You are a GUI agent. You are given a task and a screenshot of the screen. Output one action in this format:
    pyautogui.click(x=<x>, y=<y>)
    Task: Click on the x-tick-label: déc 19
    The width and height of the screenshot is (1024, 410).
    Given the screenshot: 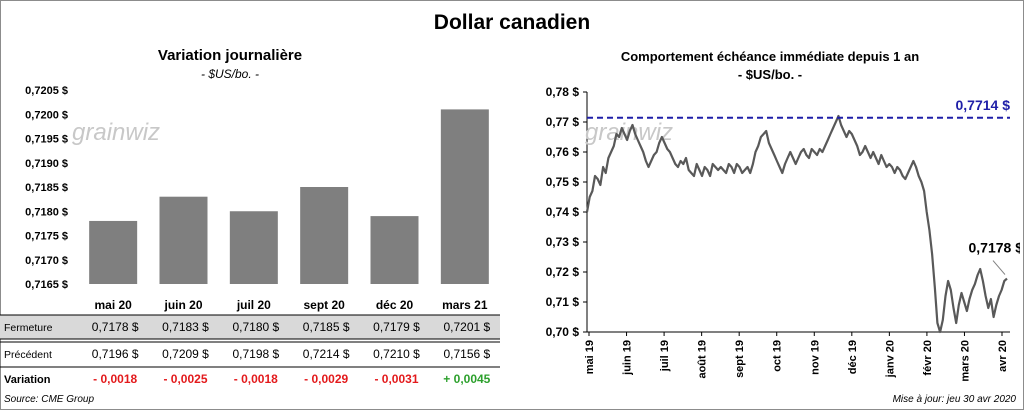 What is the action you would take?
    pyautogui.click(x=853, y=357)
    